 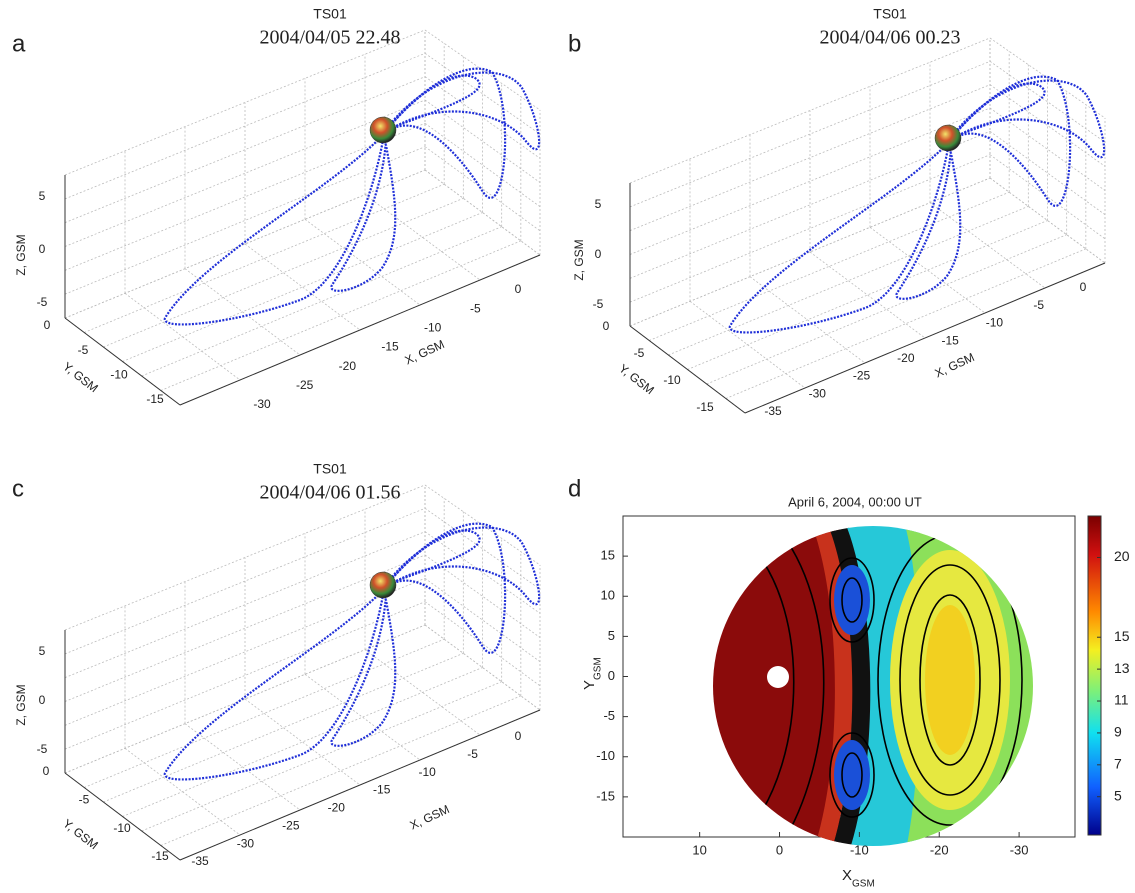 I want to click on panel-time: 2004/04/06 01.56, so click(x=329, y=493).